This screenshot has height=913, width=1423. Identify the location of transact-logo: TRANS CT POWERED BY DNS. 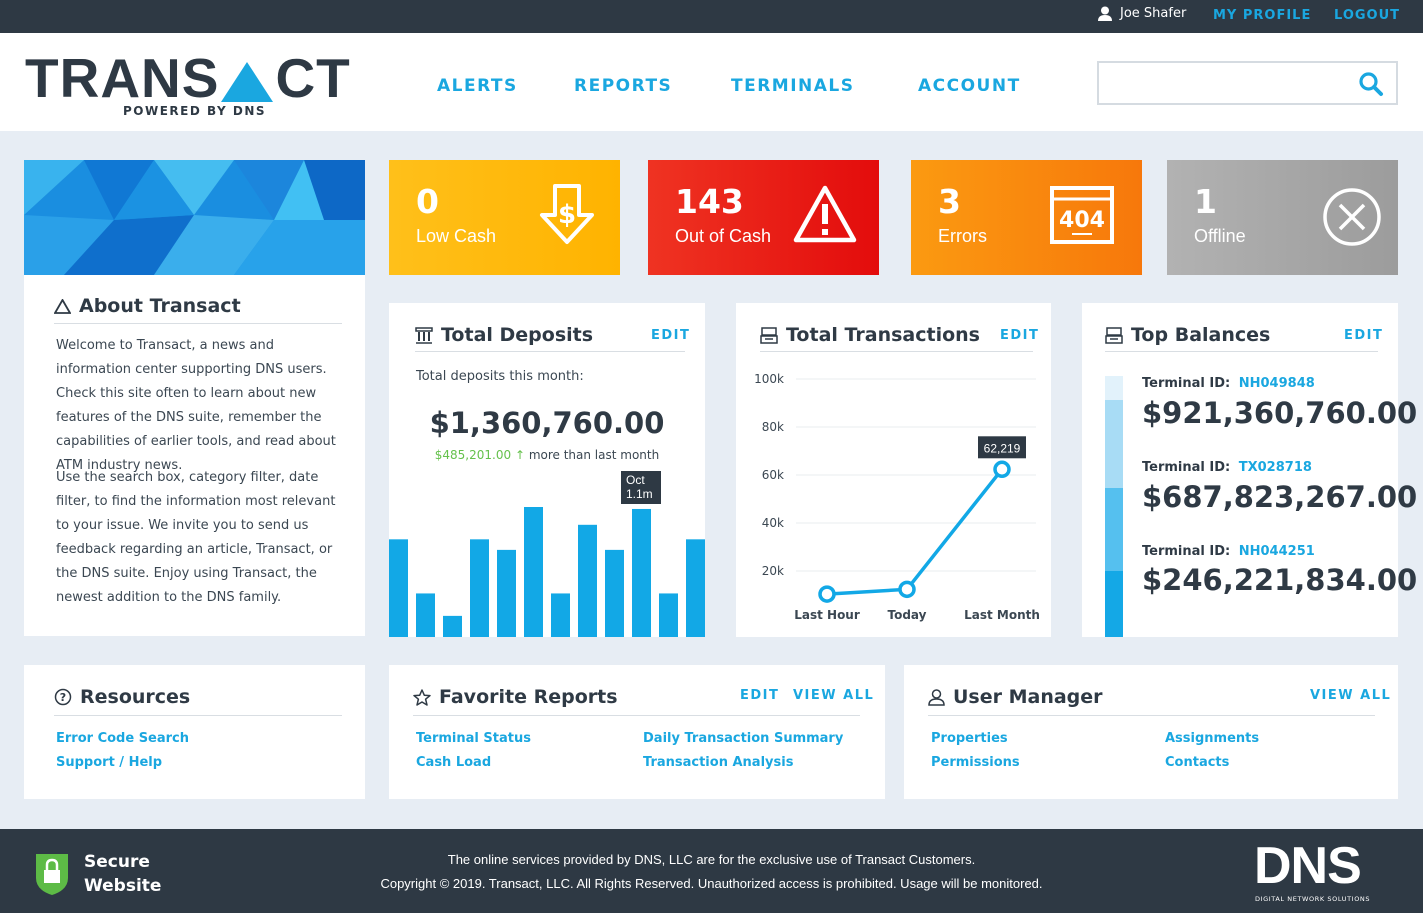
(192, 86).